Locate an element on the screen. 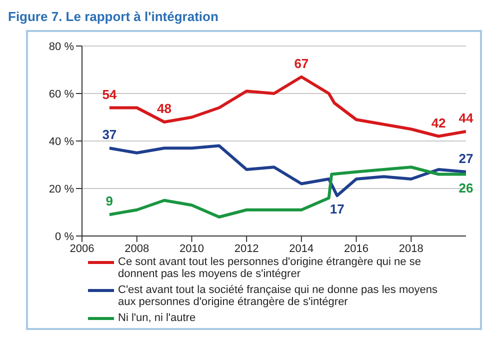  data-label: 42 is located at coordinates (438, 122).